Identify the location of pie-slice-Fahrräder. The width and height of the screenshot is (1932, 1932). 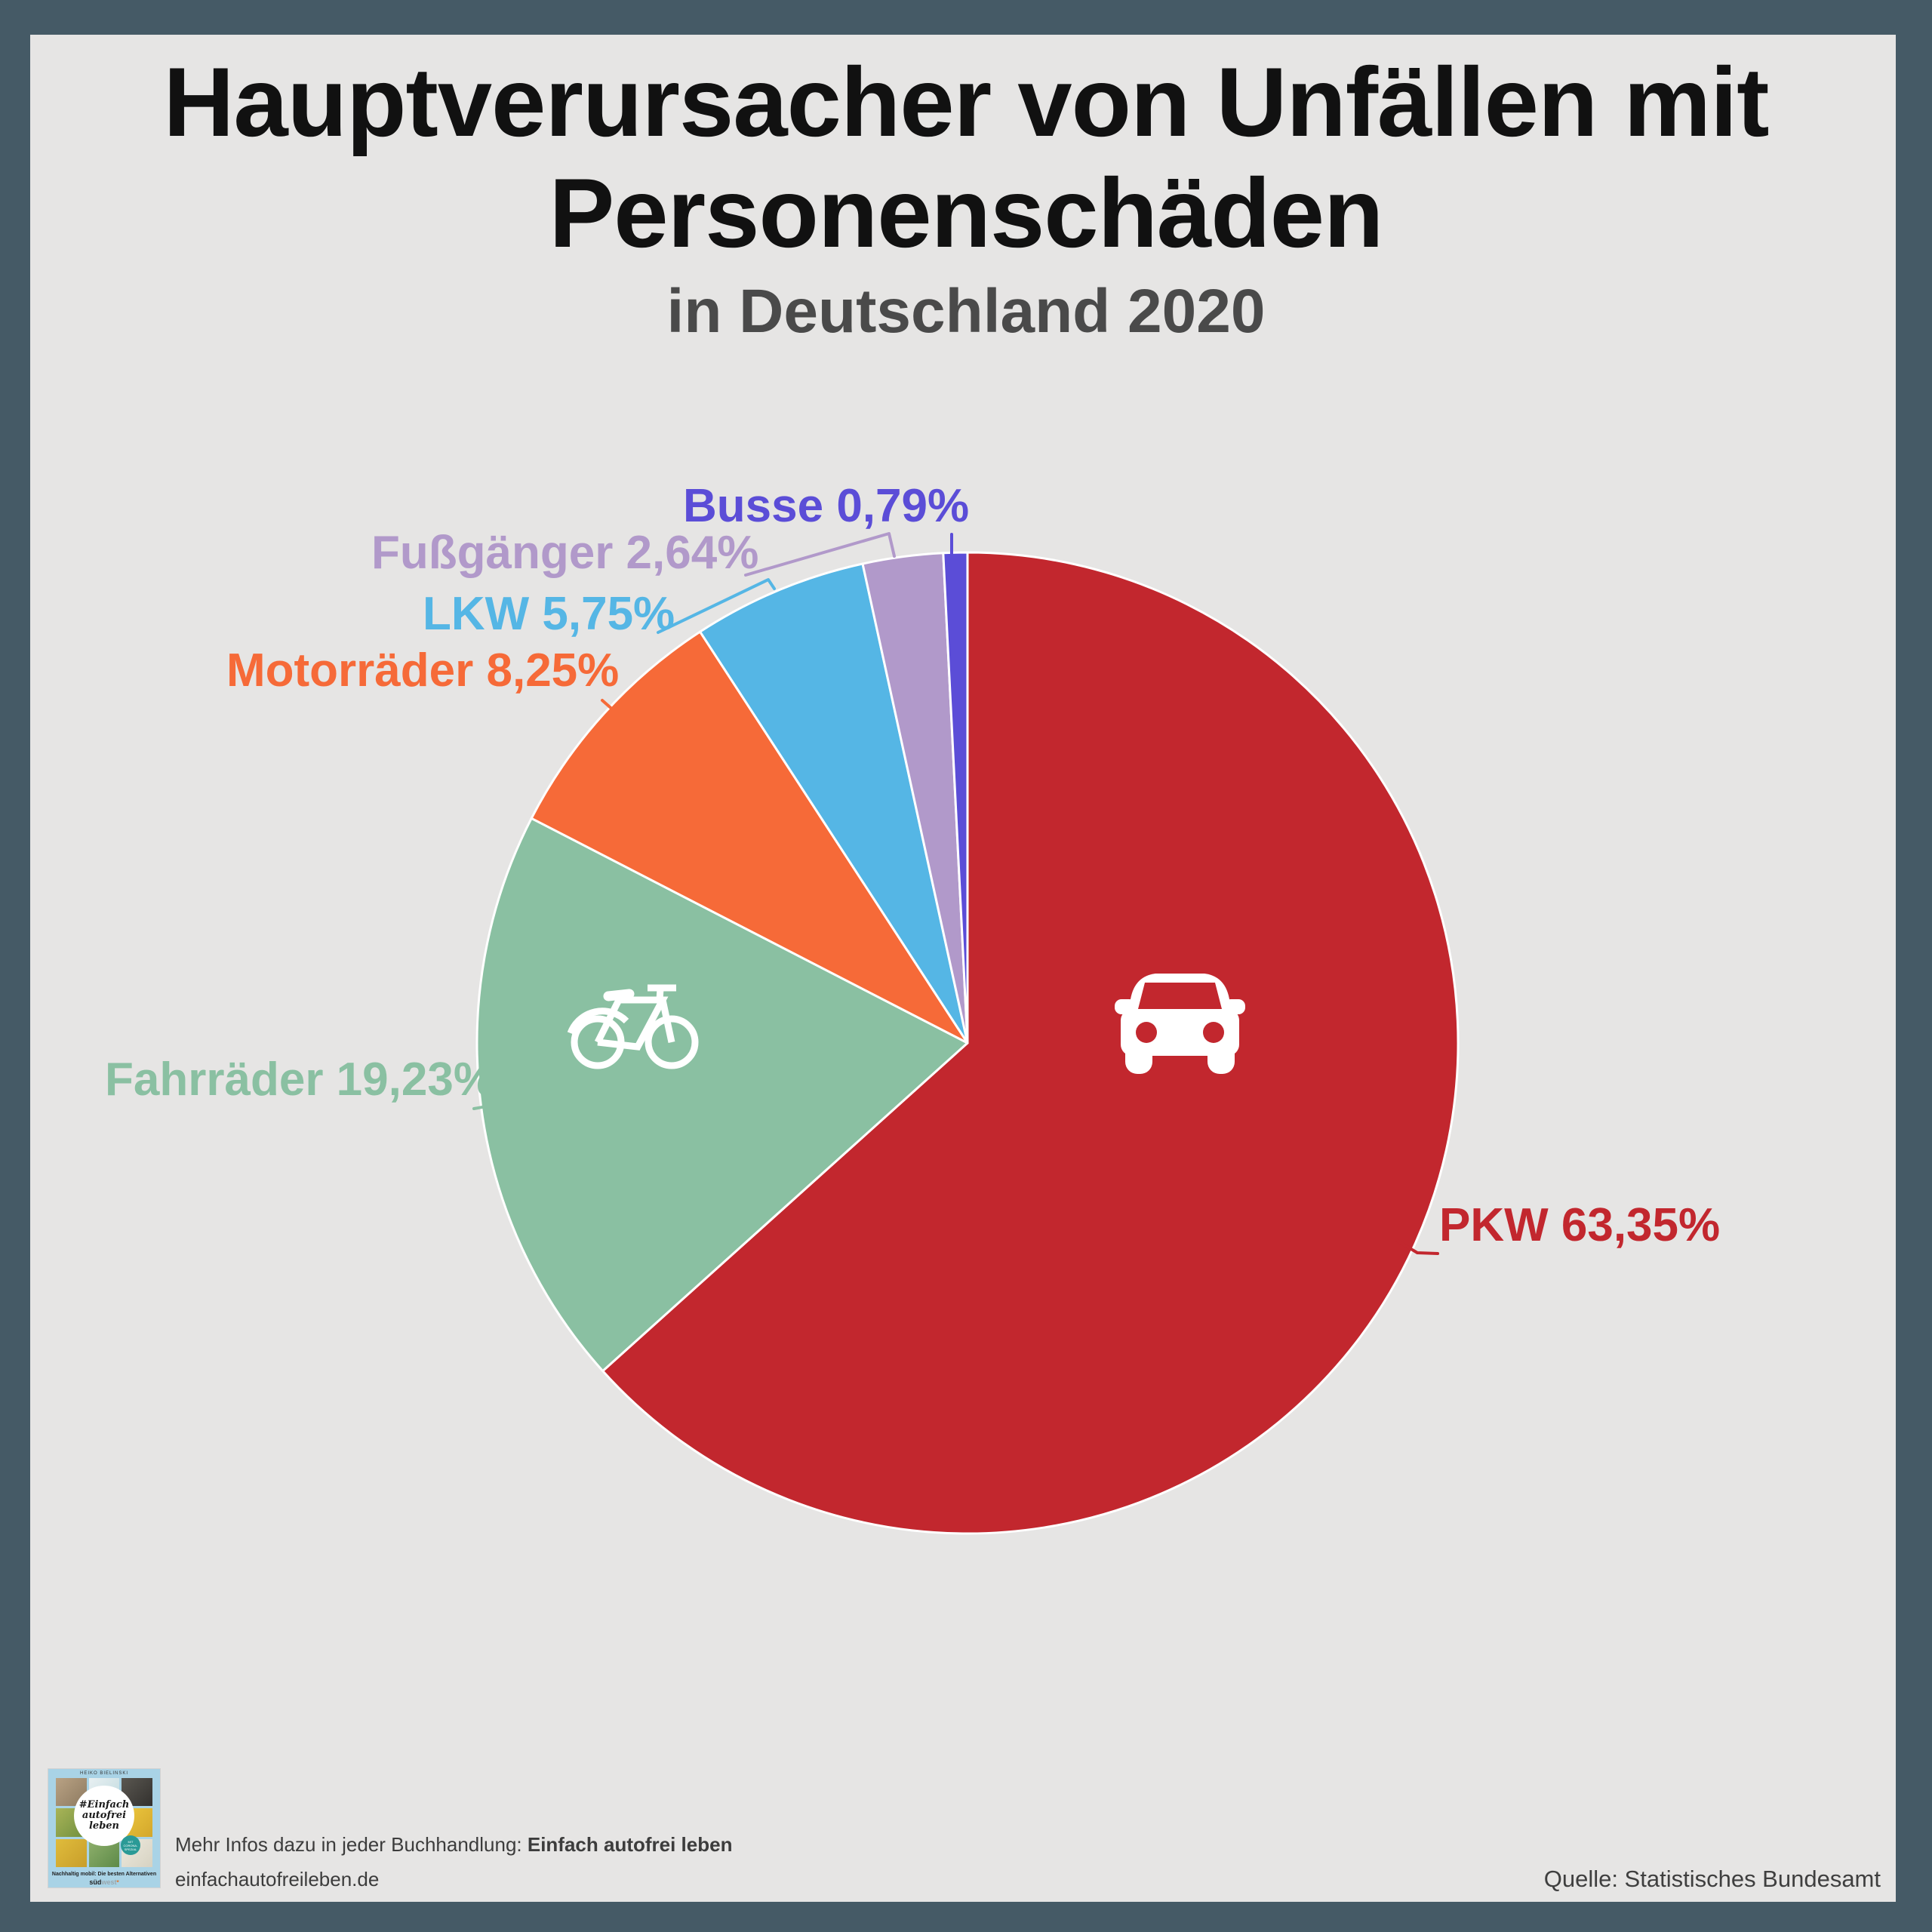
(722, 1095).